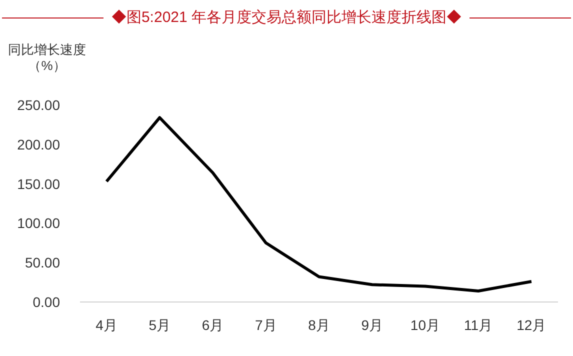 This screenshot has height=356, width=573. Describe the element at coordinates (42, 262) in the screenshot. I see `y-tick-label: 50.00` at that location.